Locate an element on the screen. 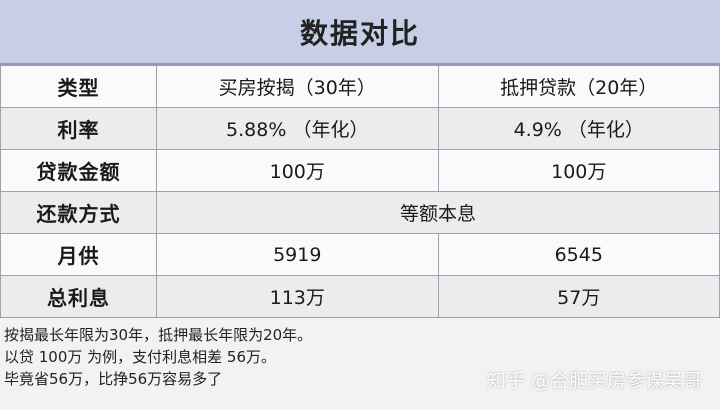 The image size is (720, 410). row-label: 类型 is located at coordinates (78, 86).